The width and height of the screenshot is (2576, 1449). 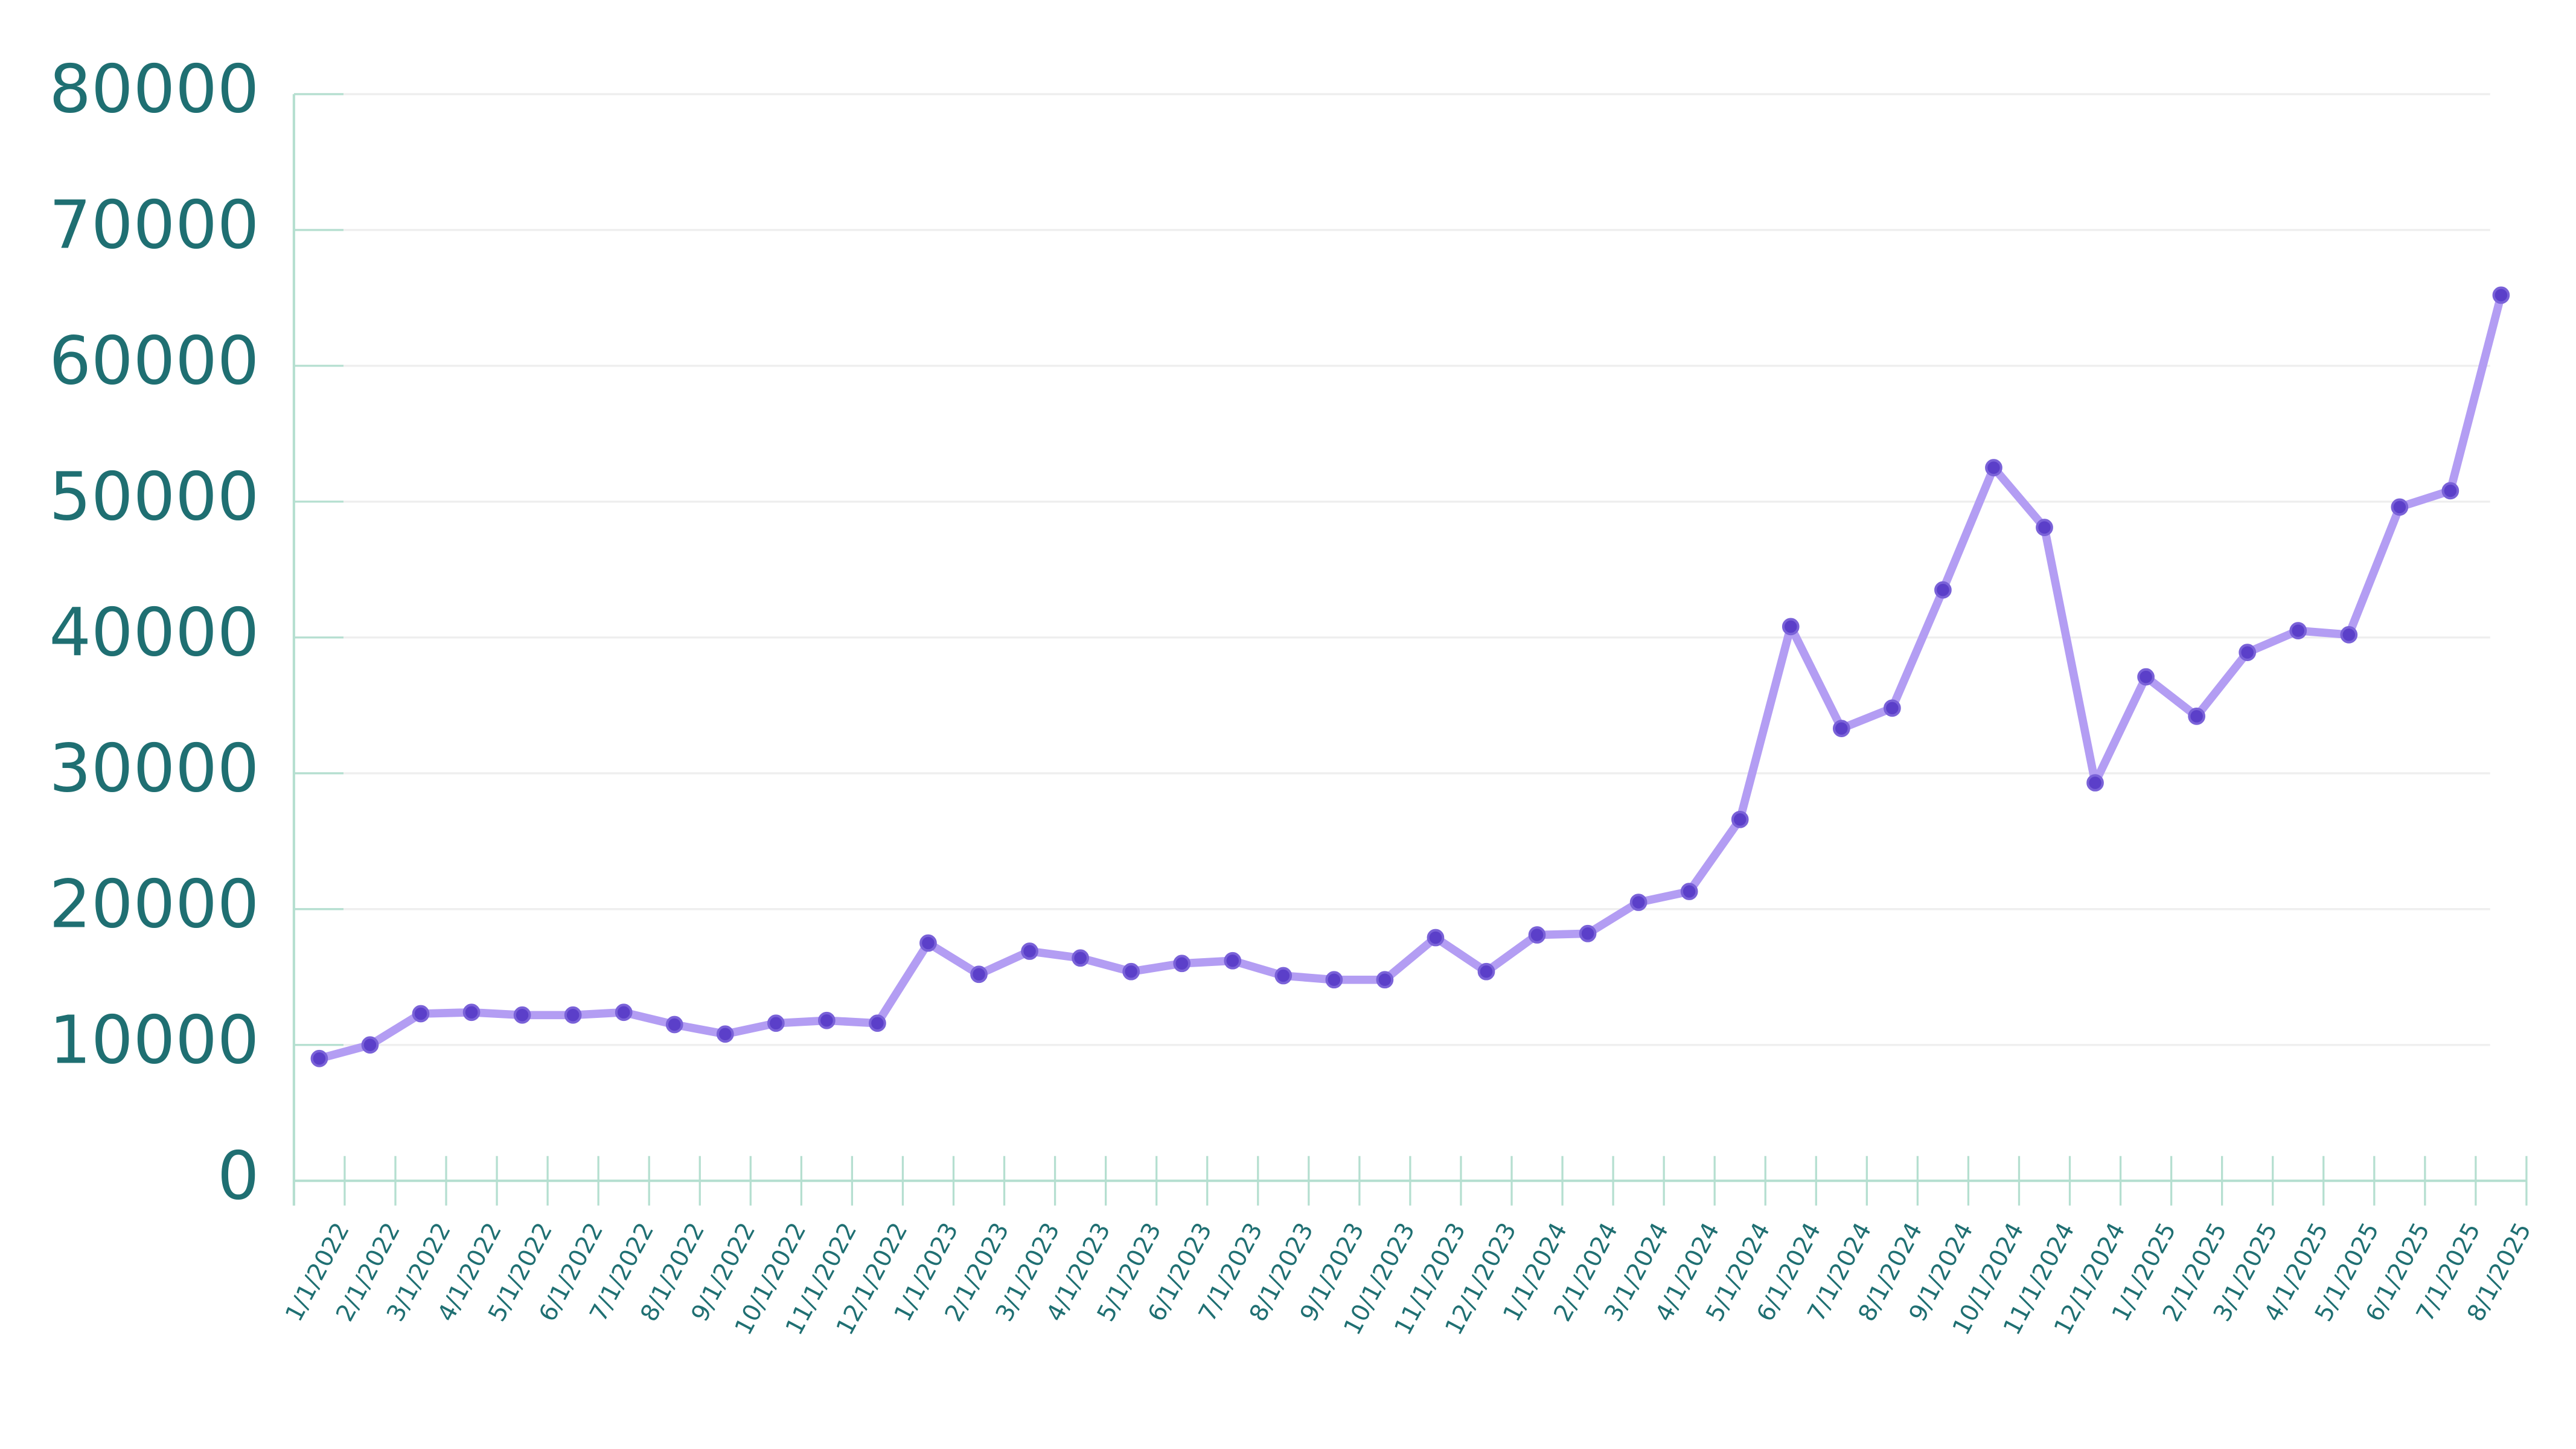 What do you see at coordinates (154, 904) in the screenshot?
I see `y-tick-label: 20000` at bounding box center [154, 904].